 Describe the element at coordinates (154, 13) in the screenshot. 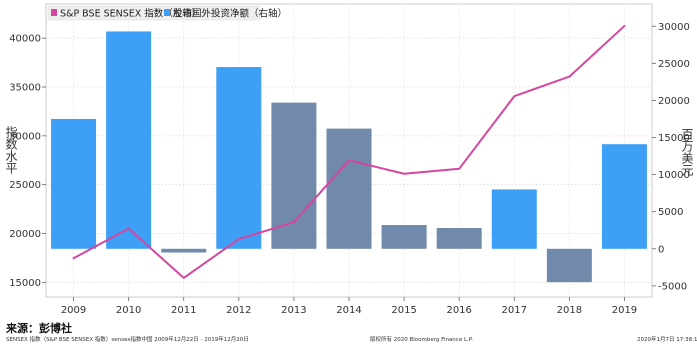

I see `legend-box` at that location.